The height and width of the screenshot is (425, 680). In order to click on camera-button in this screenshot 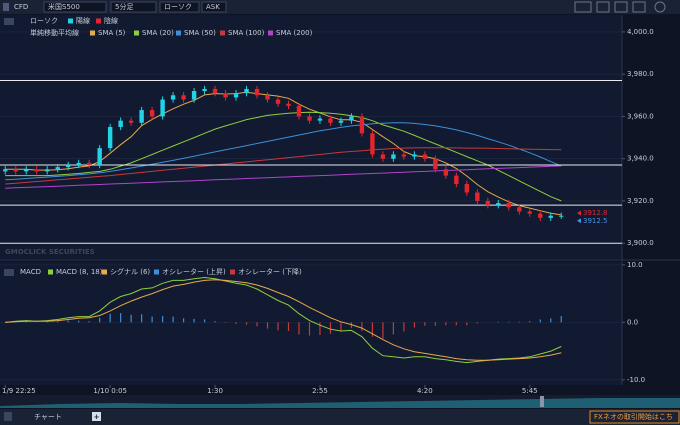, I will do `click(621, 7)`.